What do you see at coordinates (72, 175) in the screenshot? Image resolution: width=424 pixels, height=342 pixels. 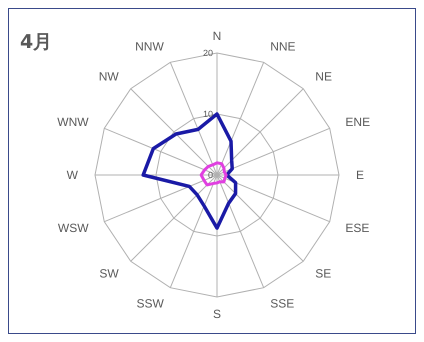 I see `spoke-label: W` at bounding box center [72, 175].